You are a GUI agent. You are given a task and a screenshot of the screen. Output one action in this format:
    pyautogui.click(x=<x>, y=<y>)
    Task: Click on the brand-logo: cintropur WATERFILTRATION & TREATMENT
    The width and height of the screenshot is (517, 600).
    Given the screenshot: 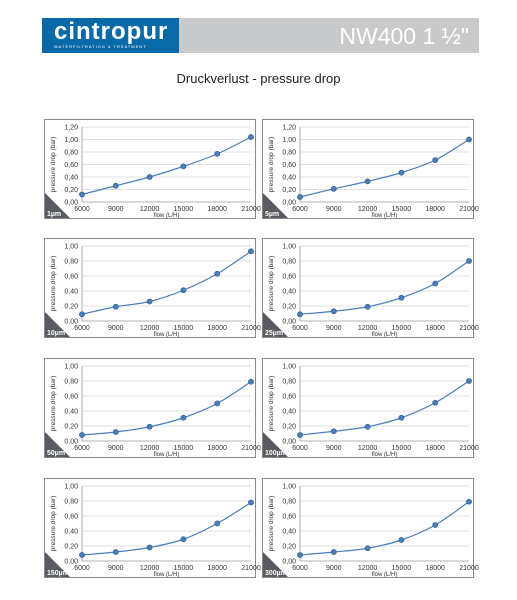 What is the action you would take?
    pyautogui.click(x=110, y=35)
    